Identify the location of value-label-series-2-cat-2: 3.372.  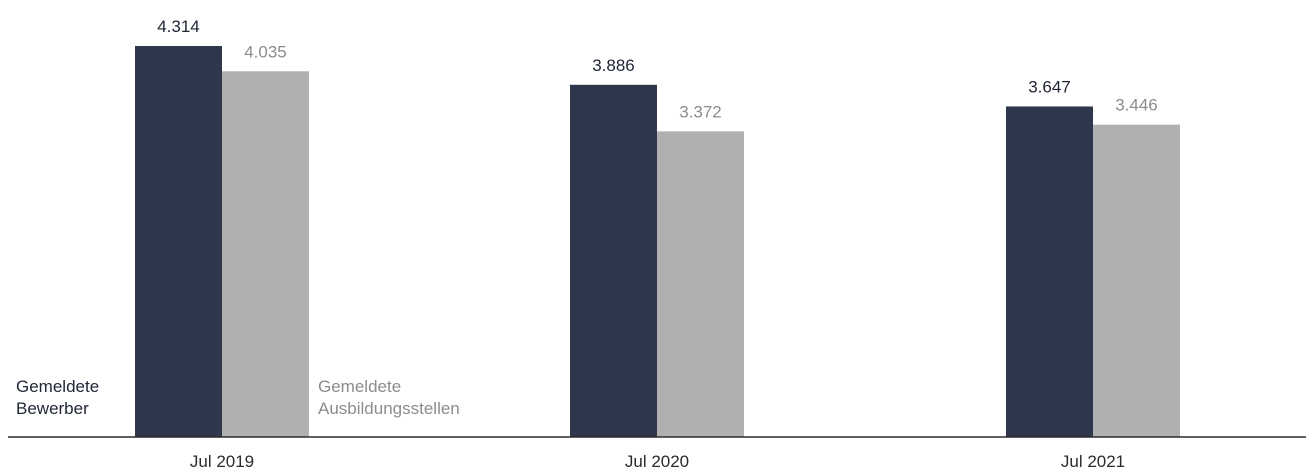
(700, 111).